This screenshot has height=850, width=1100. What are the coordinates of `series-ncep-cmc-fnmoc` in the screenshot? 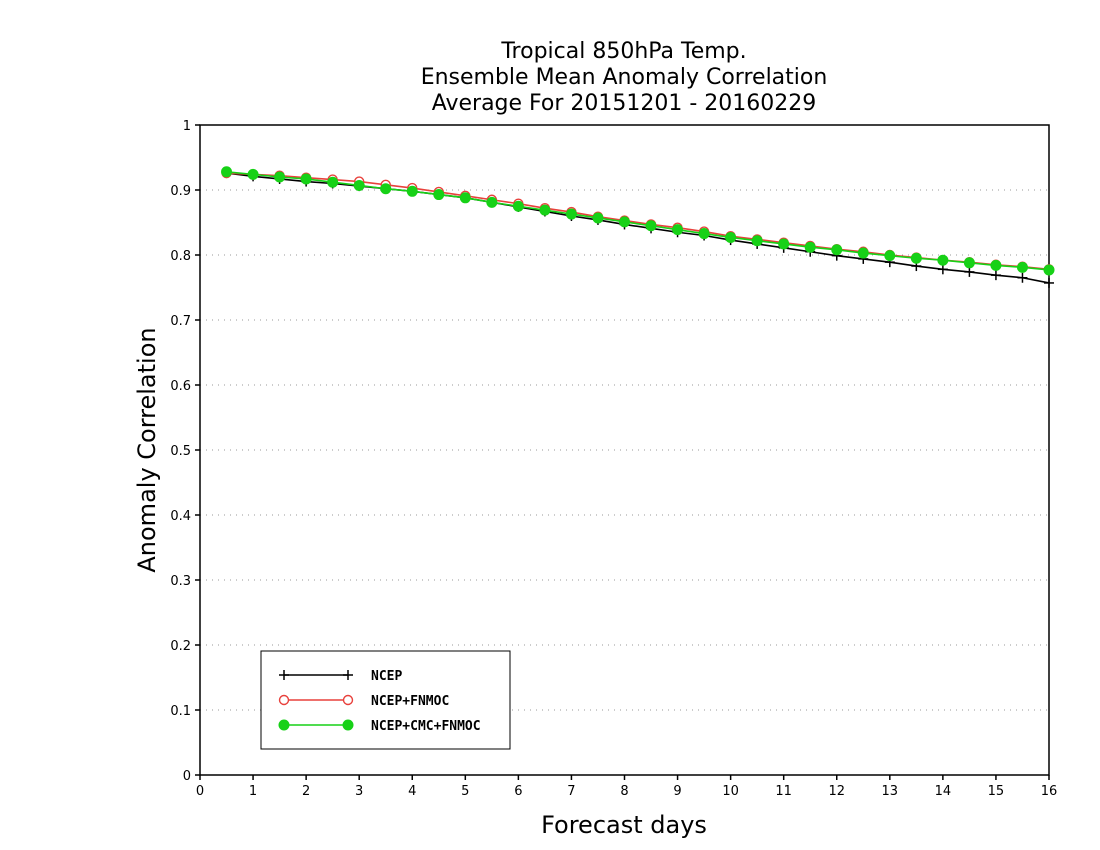 It's located at (638, 221).